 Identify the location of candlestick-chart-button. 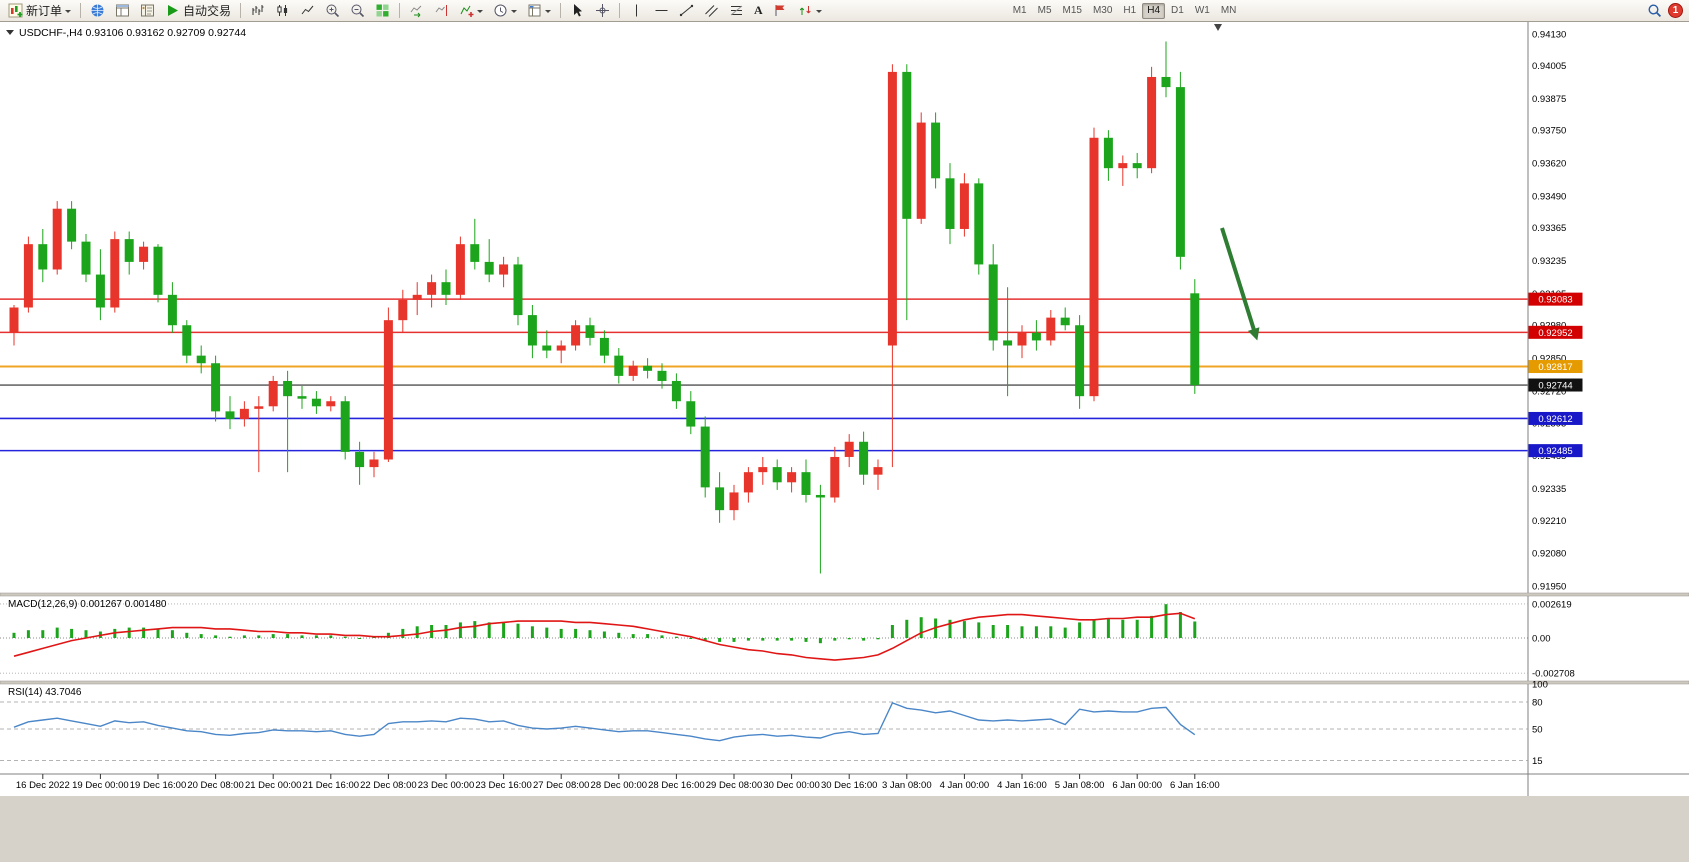
(282, 10).